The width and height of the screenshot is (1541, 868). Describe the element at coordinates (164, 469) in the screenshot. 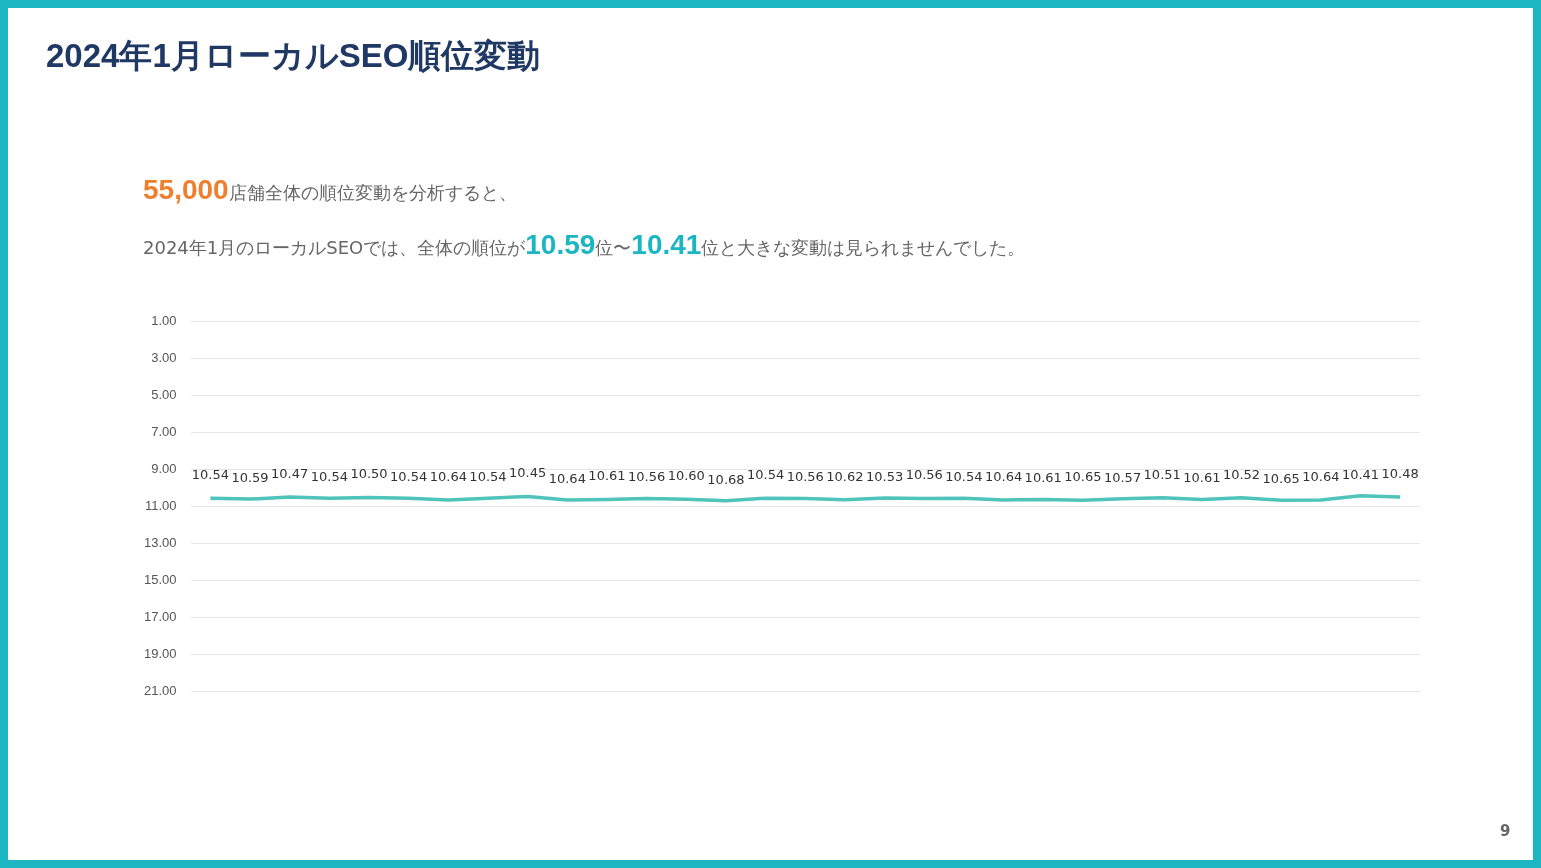

I see `y-tick-label: 9.00` at that location.